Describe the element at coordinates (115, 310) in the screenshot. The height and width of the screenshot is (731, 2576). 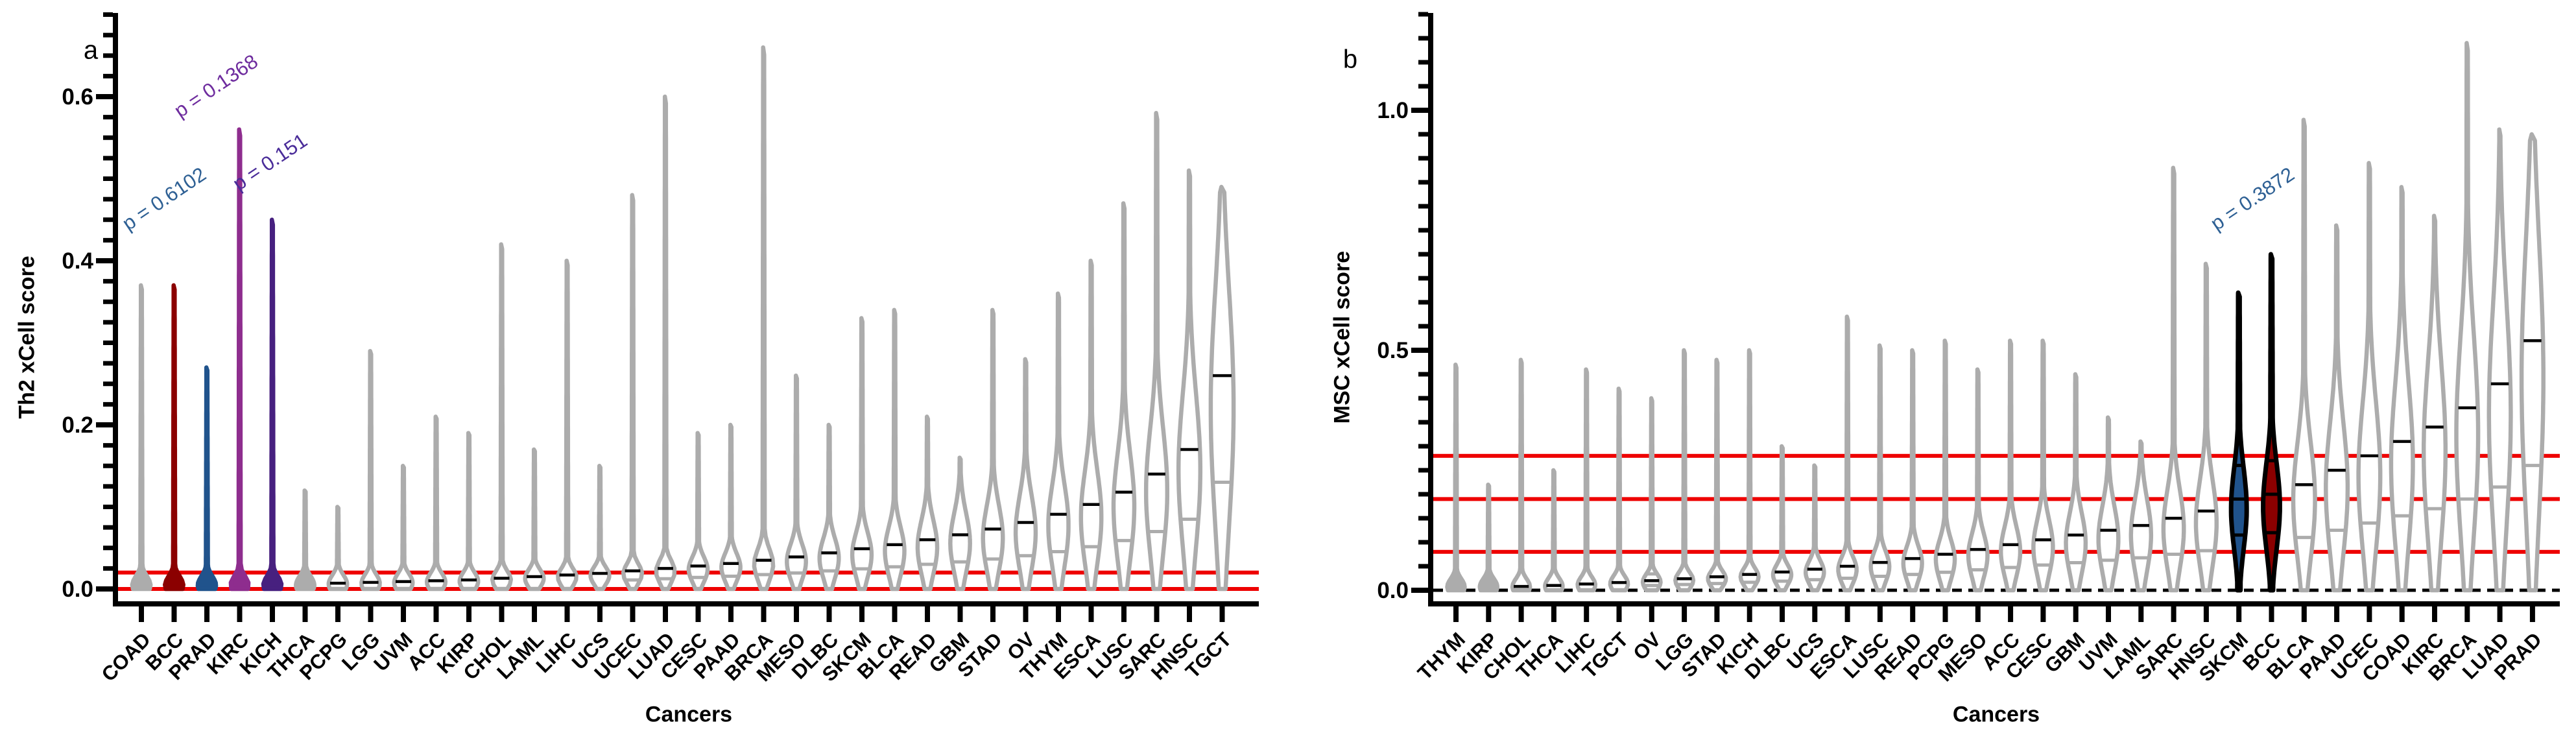
I see `y-axis-spine` at that location.